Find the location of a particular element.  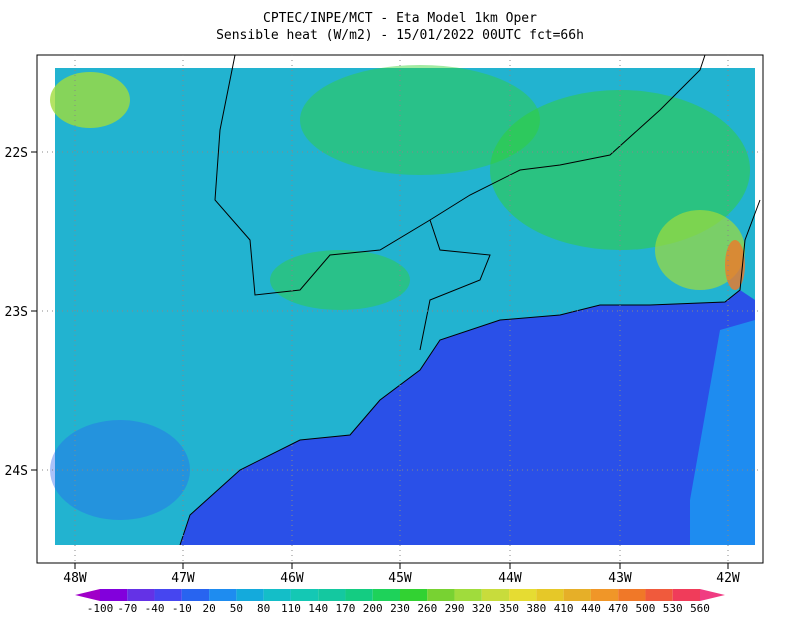

colorbar-label: 320 is located at coordinates (482, 608).